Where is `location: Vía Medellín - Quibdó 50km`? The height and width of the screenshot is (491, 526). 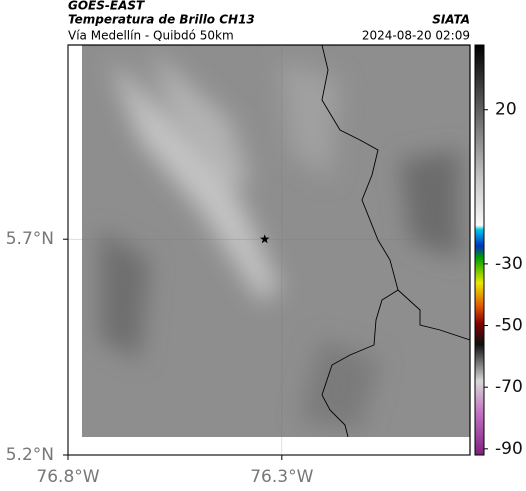
location: Vía Medellín - Quibdó 50km is located at coordinates (151, 36).